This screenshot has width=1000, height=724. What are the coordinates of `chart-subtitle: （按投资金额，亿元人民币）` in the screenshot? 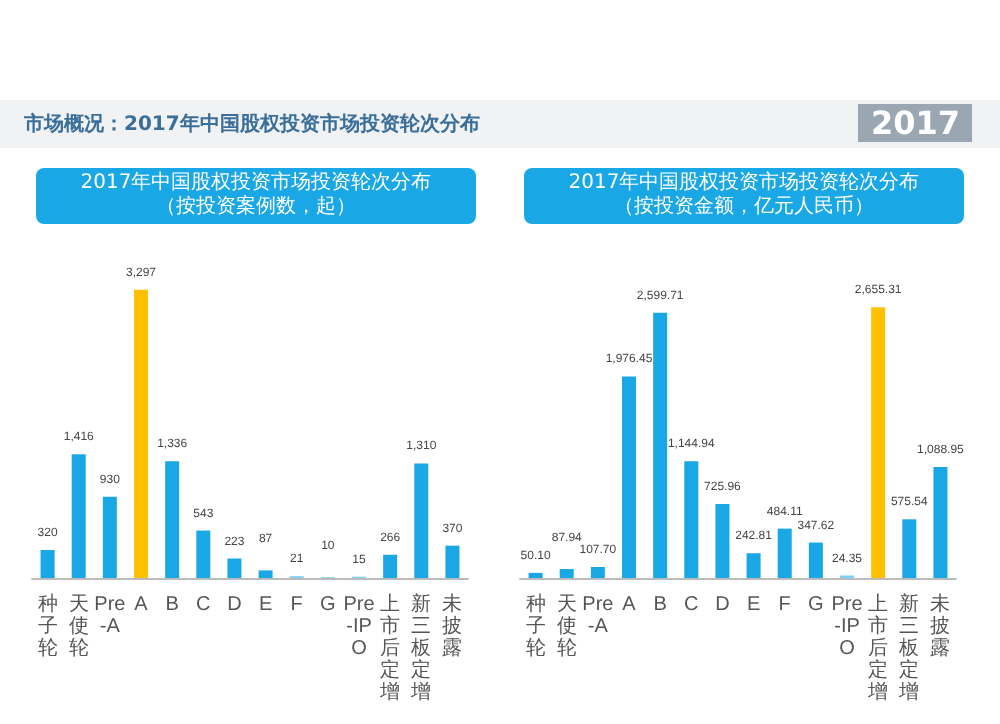 It's located at (744, 208).